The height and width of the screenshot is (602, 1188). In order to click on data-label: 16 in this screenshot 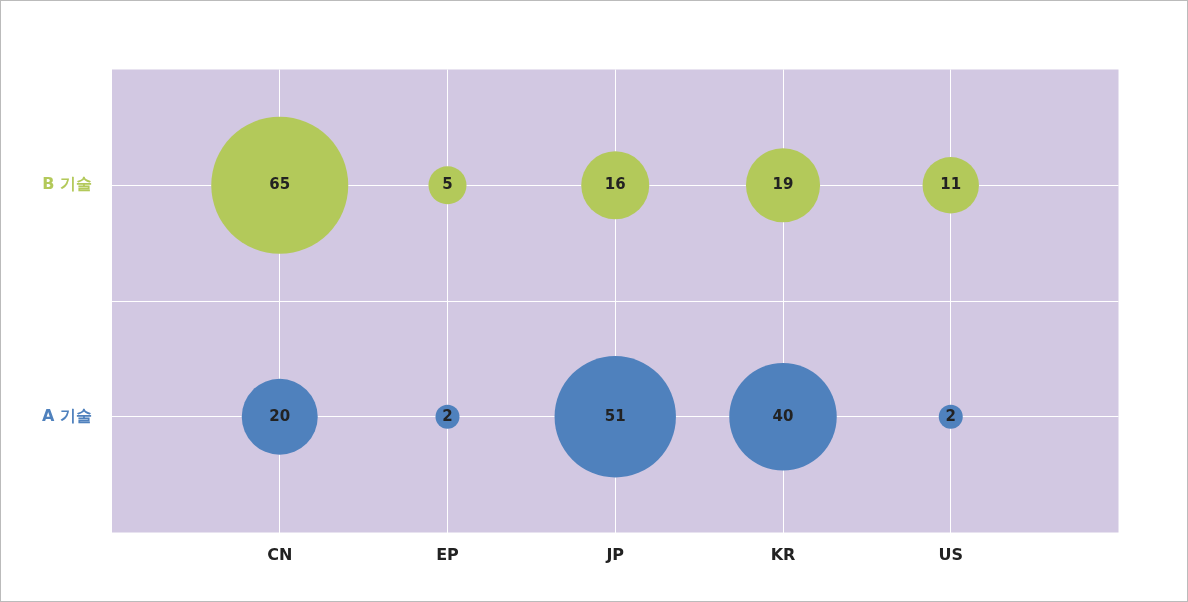, I will do `click(615, 184)`.